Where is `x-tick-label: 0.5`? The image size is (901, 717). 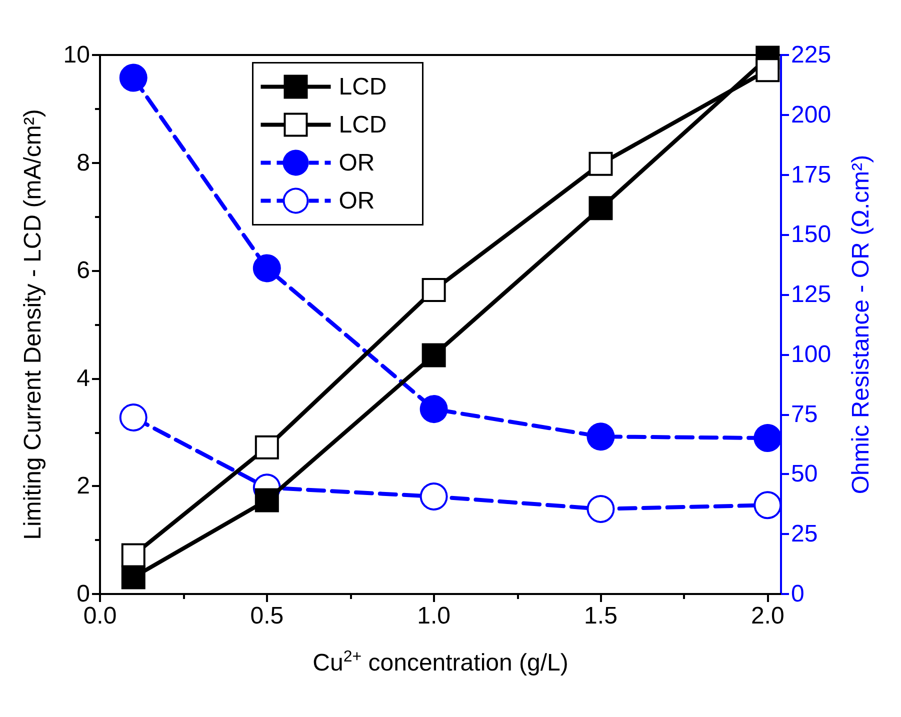 x-tick-label: 0.5 is located at coordinates (267, 616).